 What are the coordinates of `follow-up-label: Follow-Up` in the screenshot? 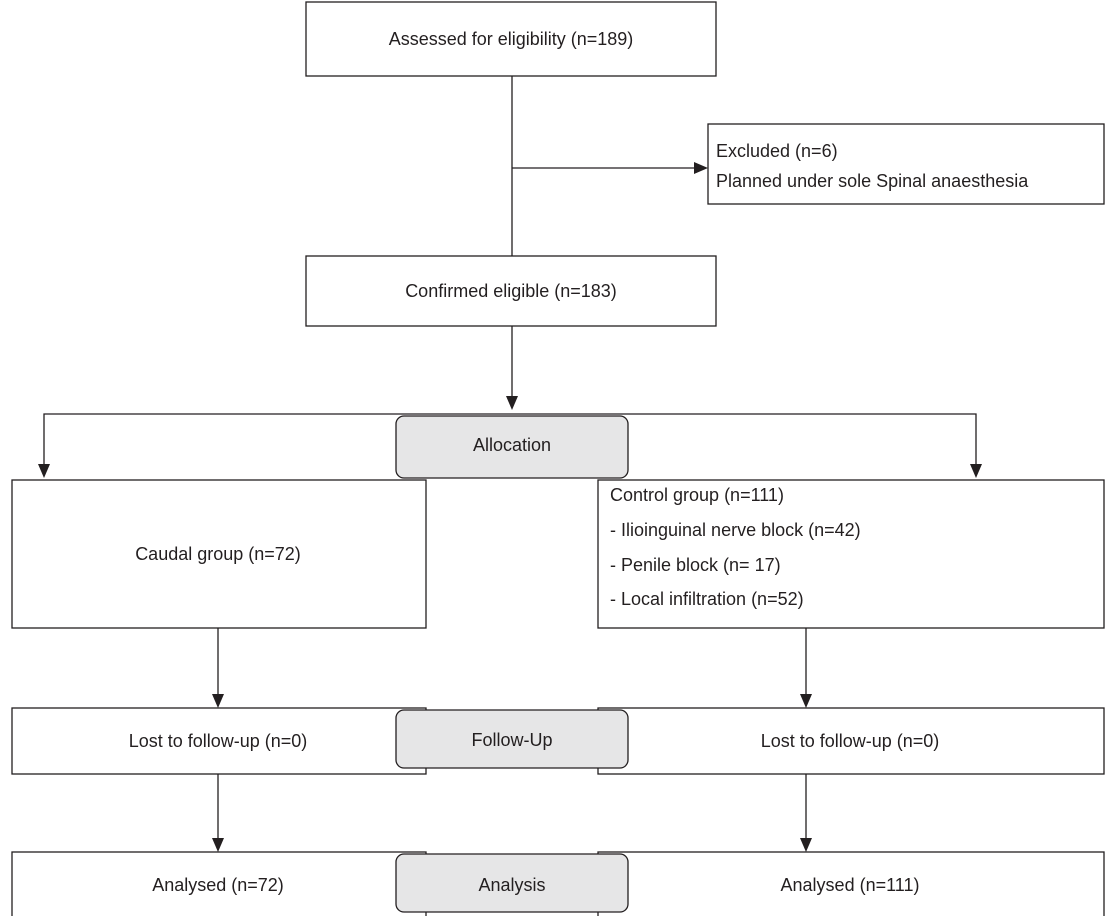 It's located at (511, 740).